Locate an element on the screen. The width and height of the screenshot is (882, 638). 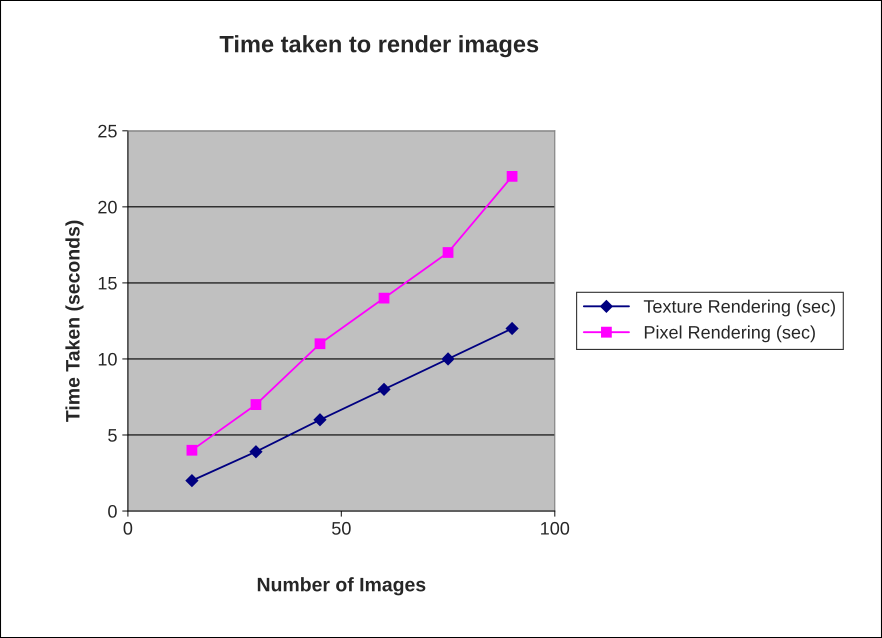
y-tick-label: 0 is located at coordinates (112, 511).